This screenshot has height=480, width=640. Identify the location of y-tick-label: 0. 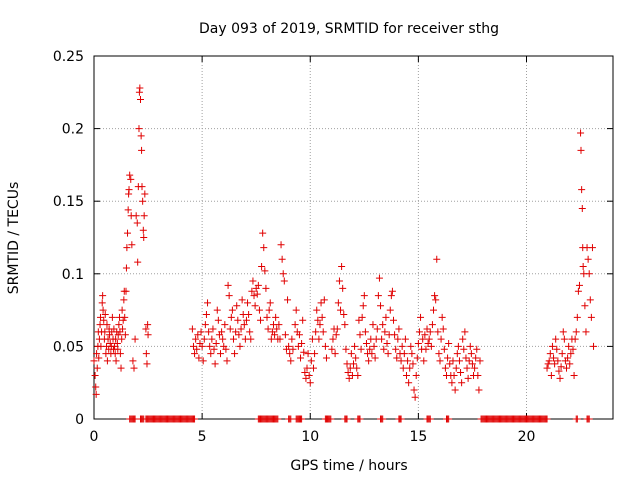
(79, 420).